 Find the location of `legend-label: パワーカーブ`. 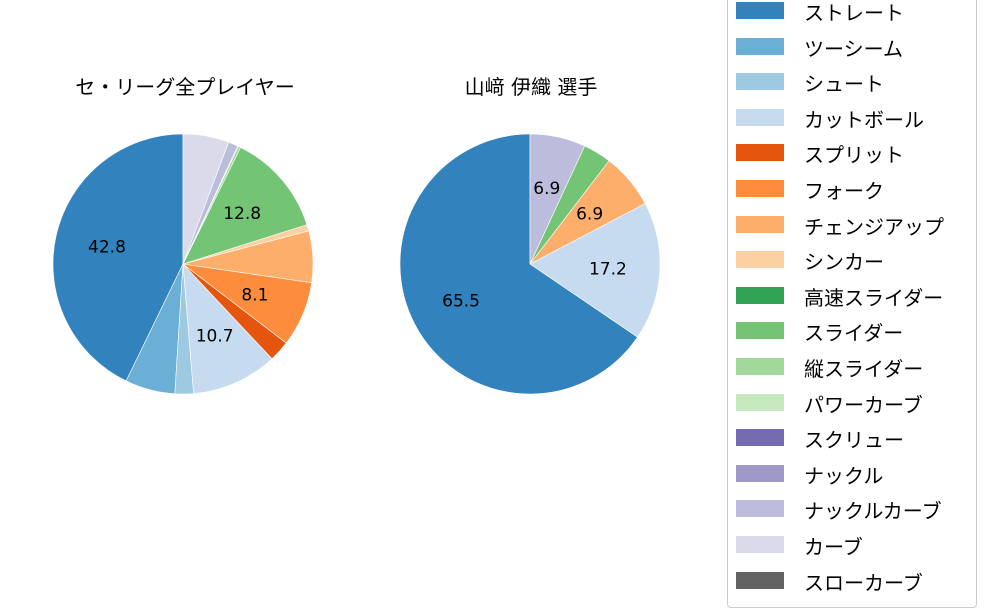

legend-label: パワーカーブ is located at coordinates (863, 404).